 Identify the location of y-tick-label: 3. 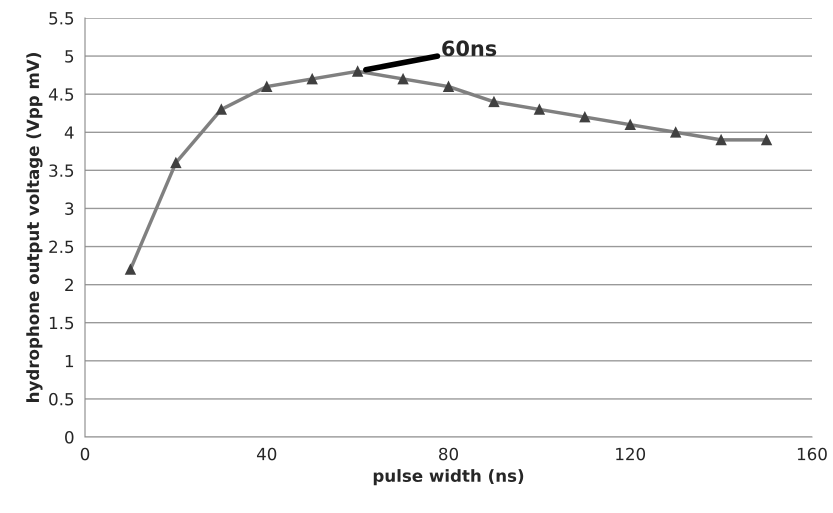
(69, 209).